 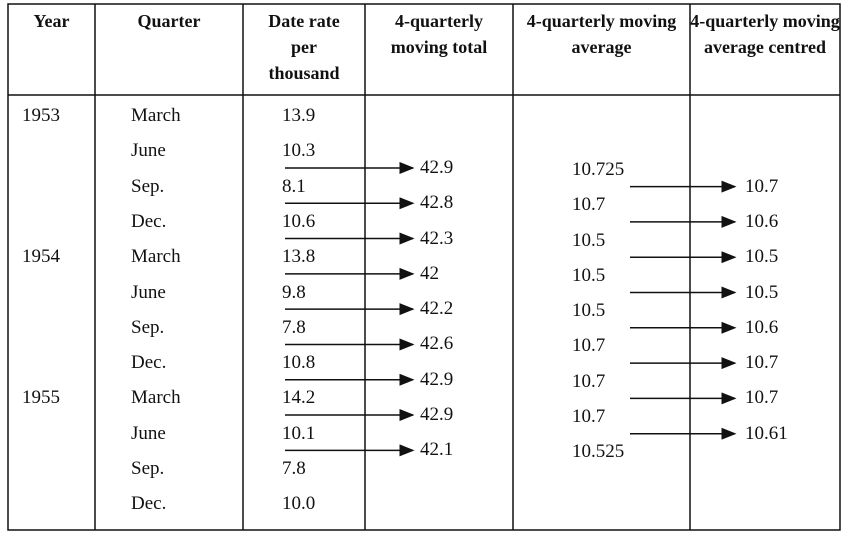 What do you see at coordinates (41, 115) in the screenshot?
I see `year: 1953` at bounding box center [41, 115].